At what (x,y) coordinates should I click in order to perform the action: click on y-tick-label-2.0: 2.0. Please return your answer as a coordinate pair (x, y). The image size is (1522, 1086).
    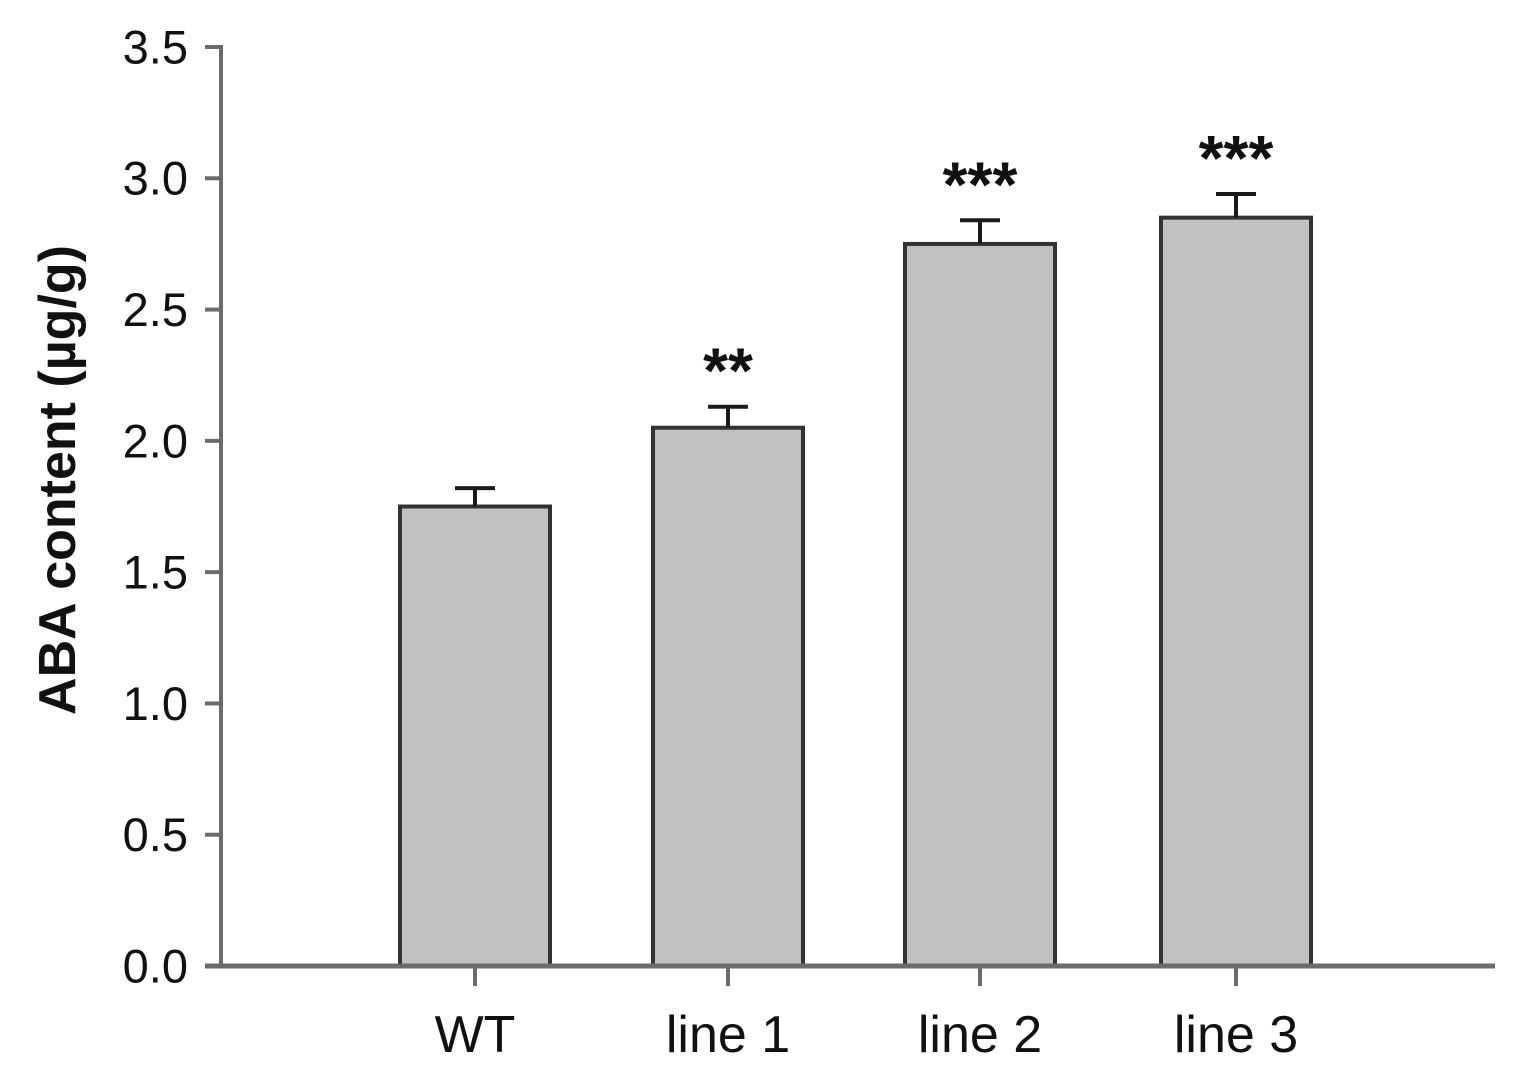
    Looking at the image, I should click on (155, 440).